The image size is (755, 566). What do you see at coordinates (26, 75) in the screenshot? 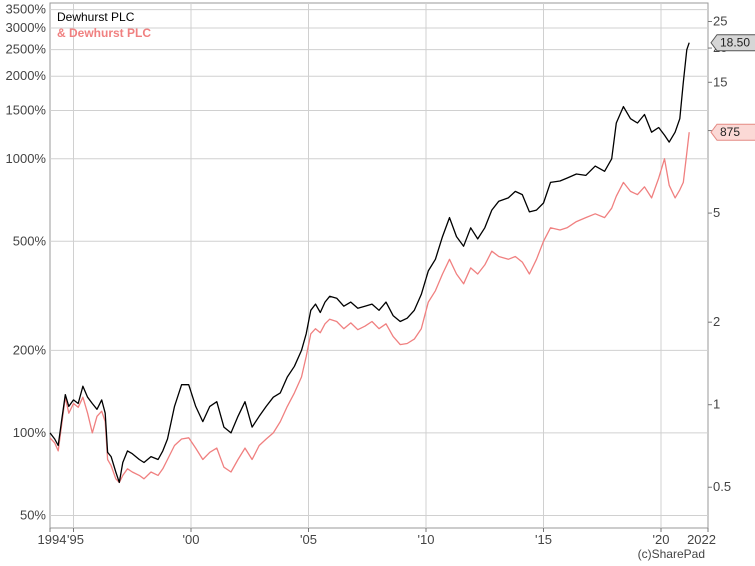
I see `y-left-tick-label: 2000%` at bounding box center [26, 75].